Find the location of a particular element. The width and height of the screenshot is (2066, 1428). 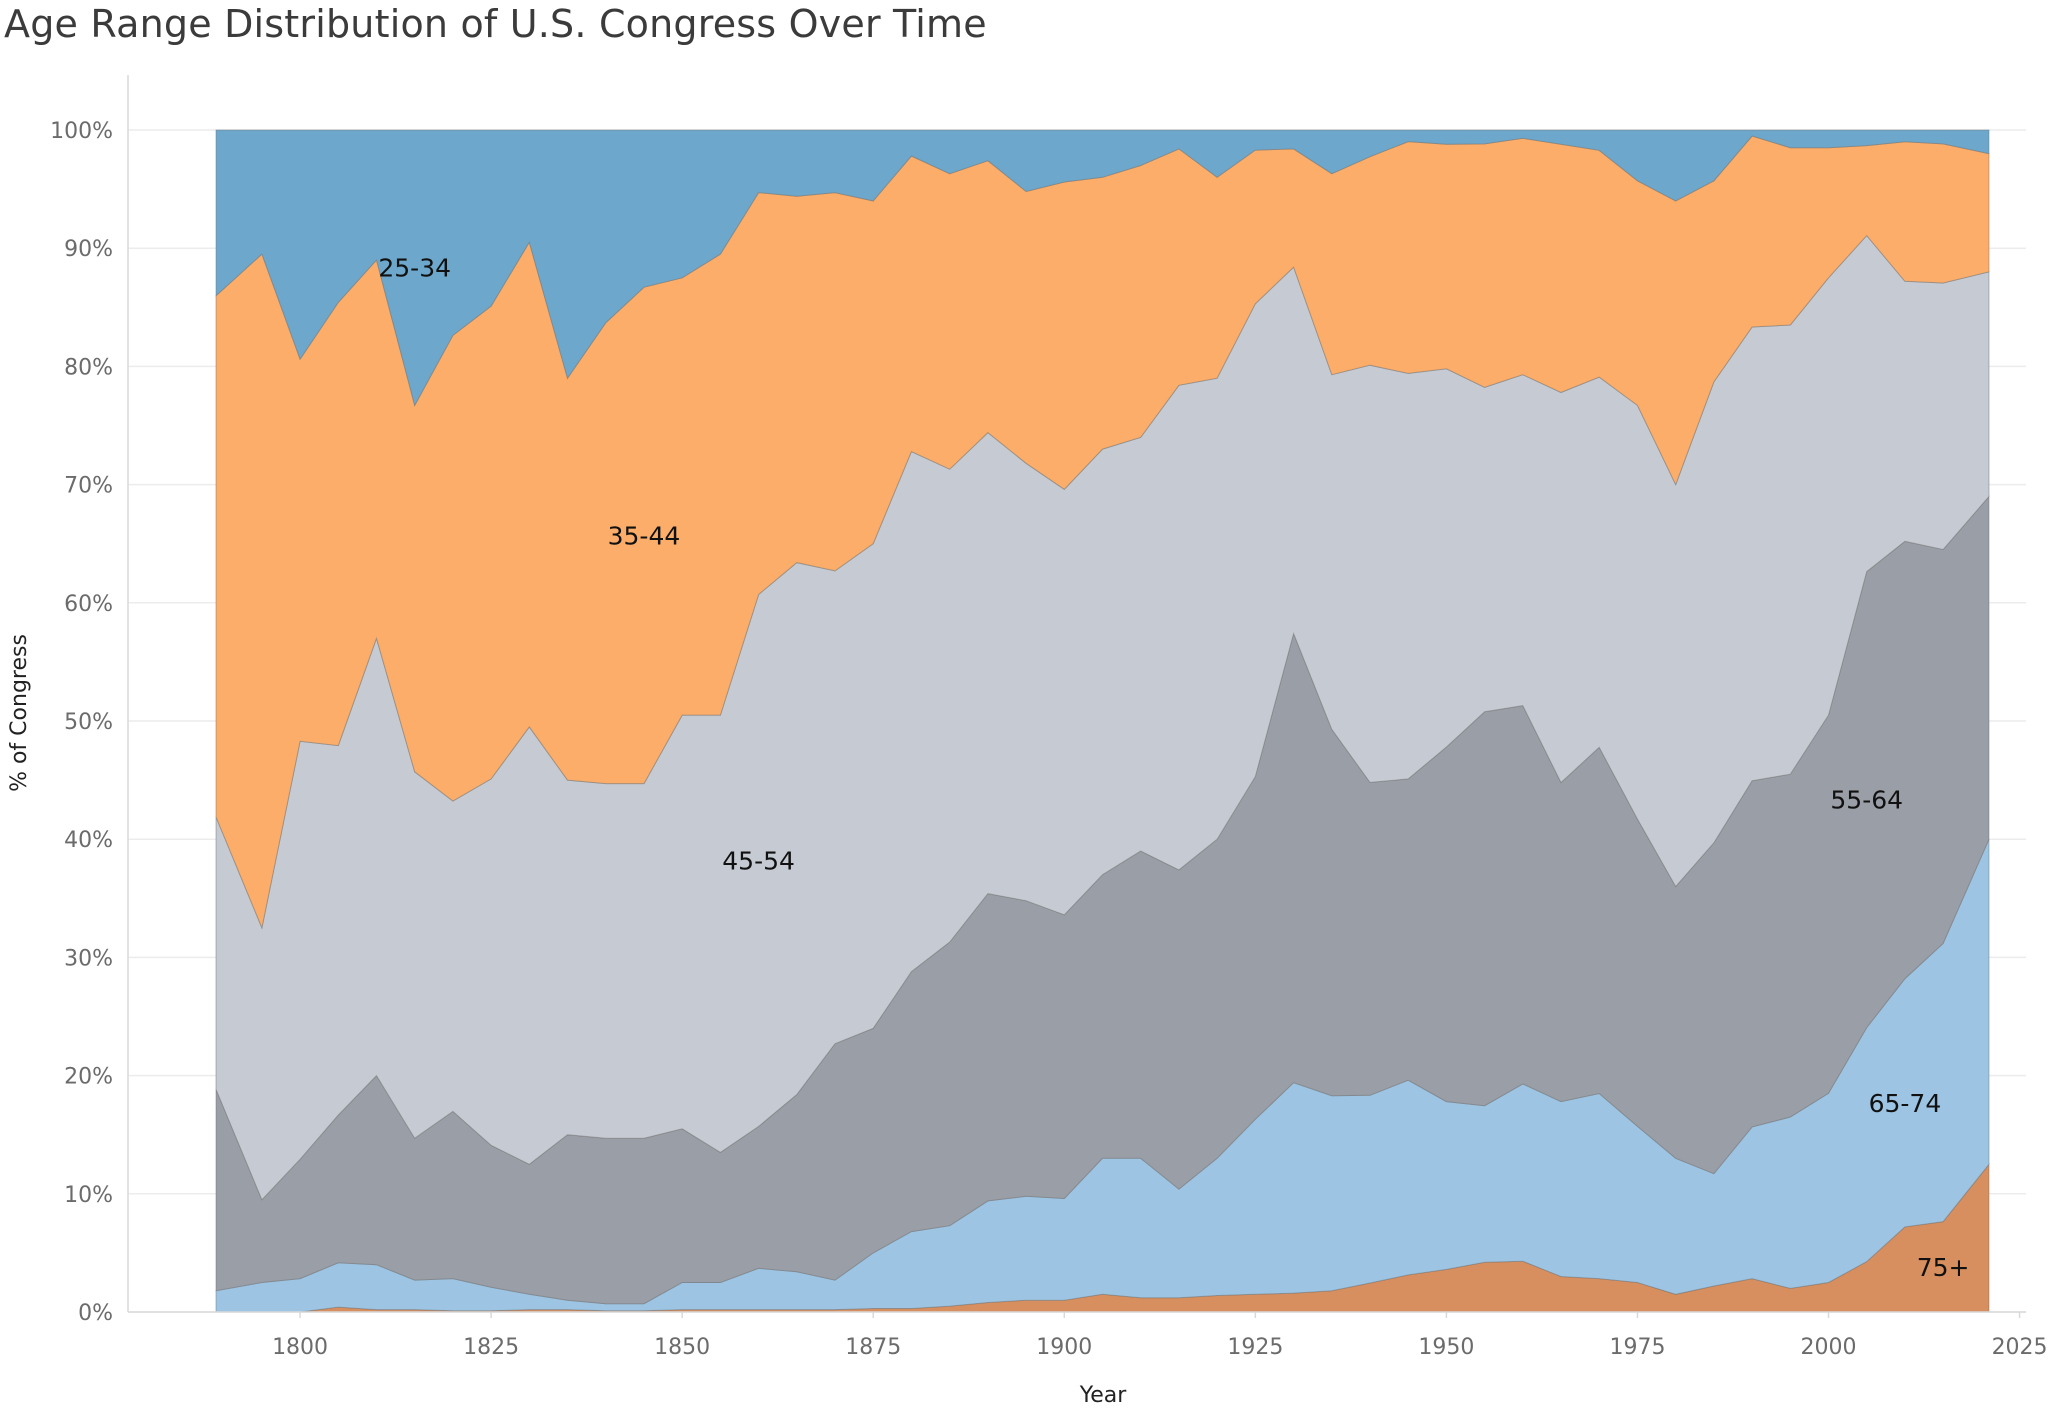

series-label: 65-74 is located at coordinates (1905, 1103).